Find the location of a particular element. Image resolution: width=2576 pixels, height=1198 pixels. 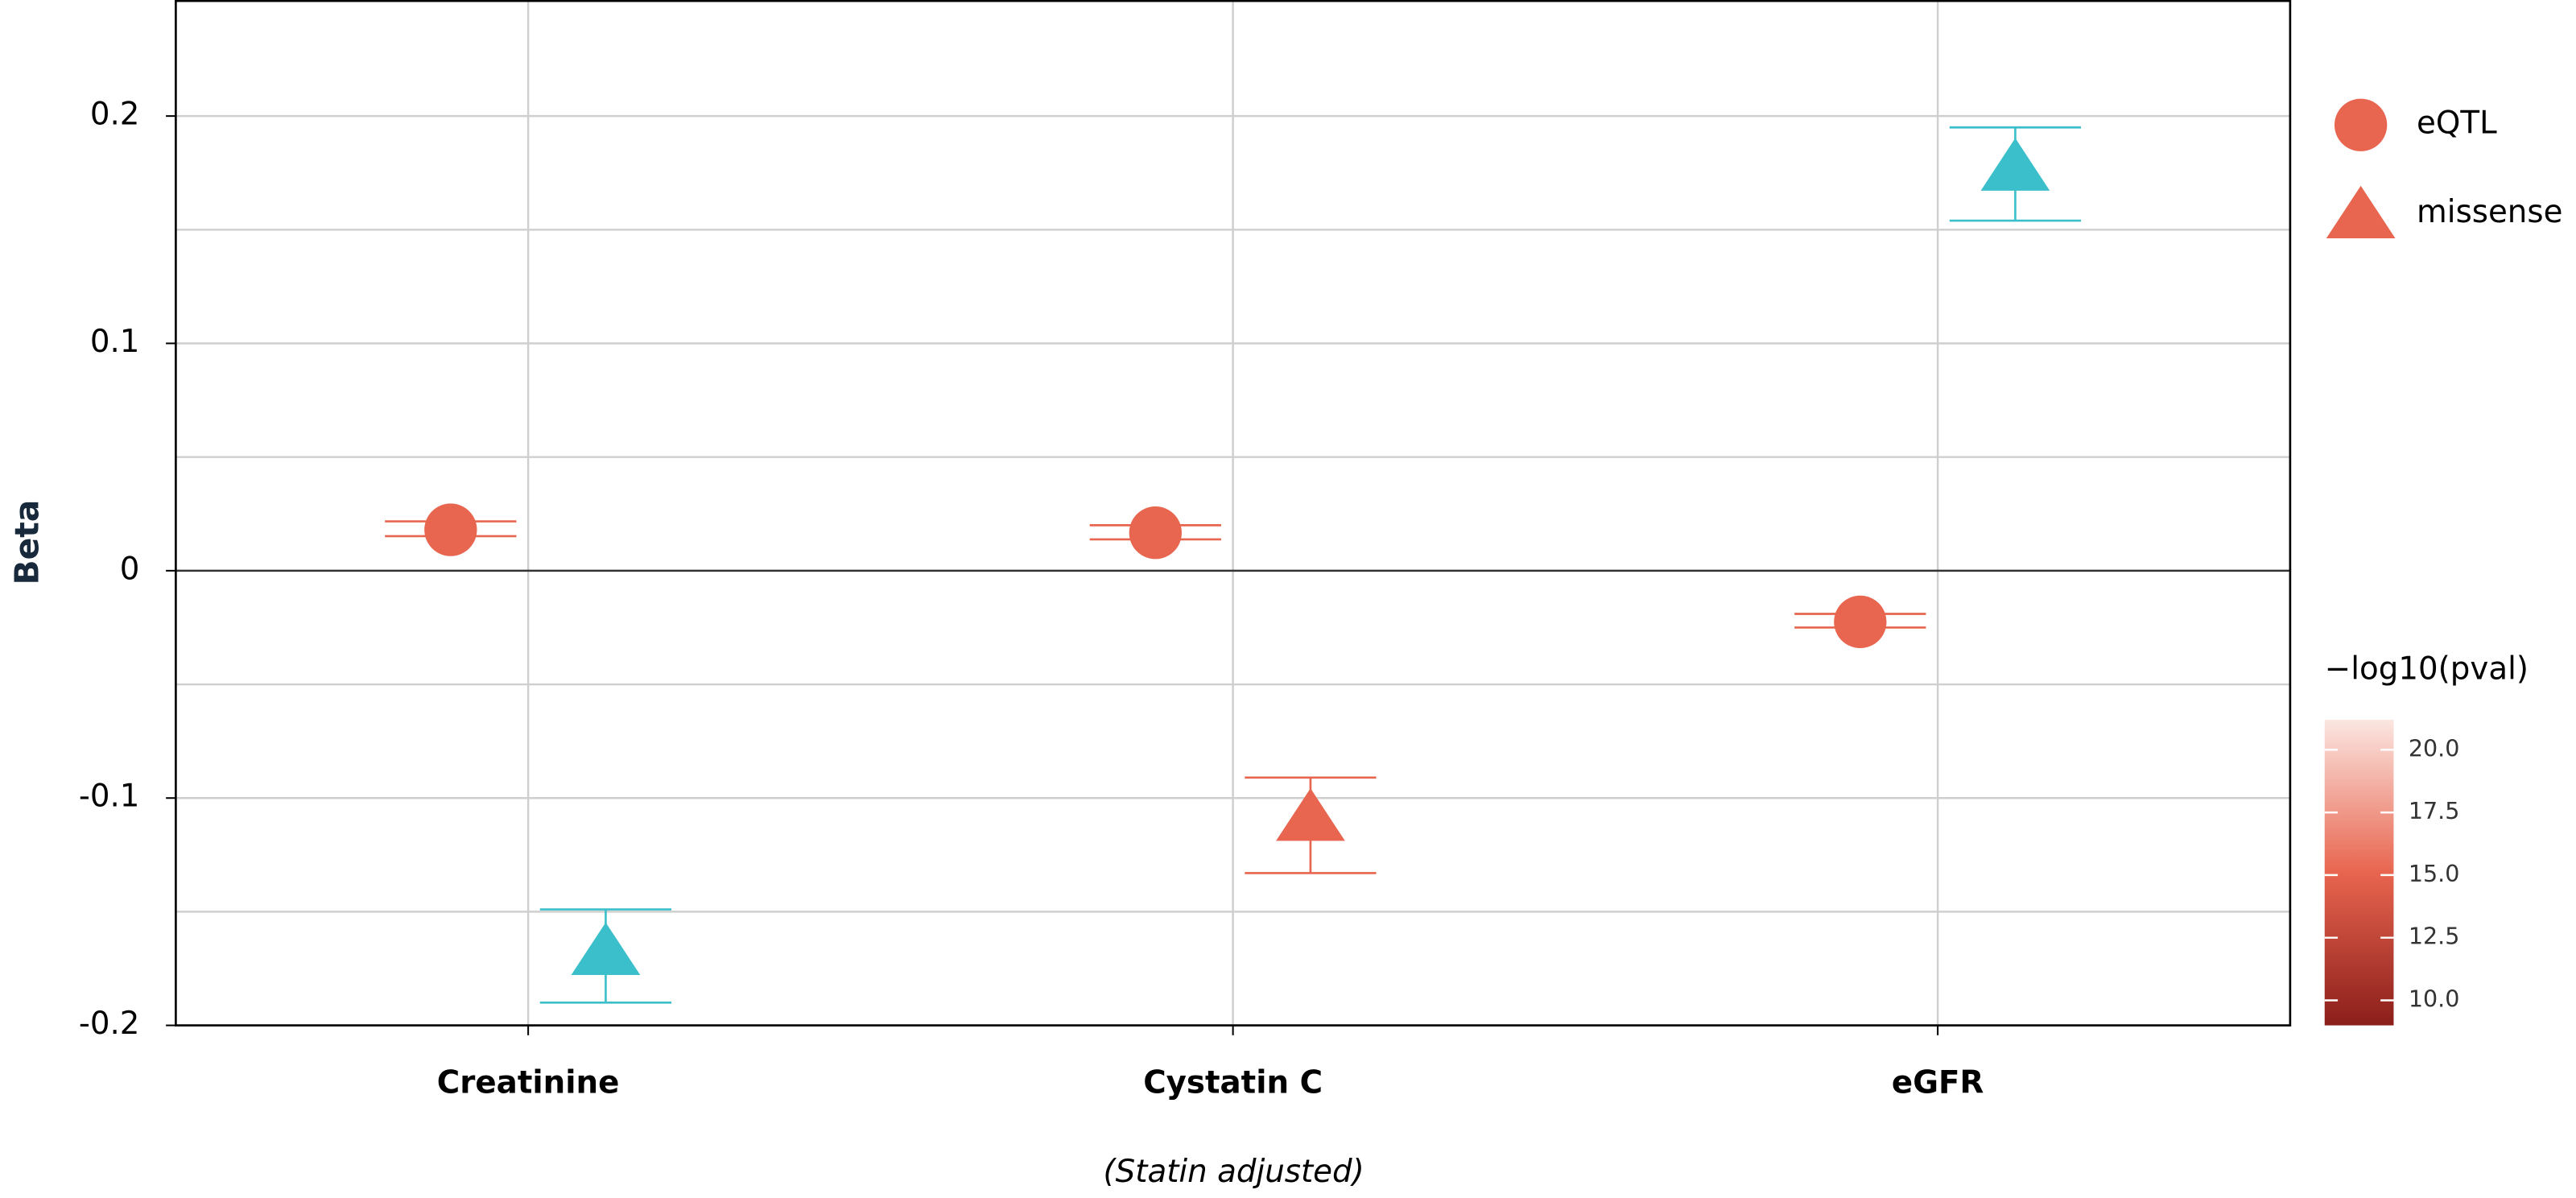

colorbar-tick-label: 15.0 is located at coordinates (2434, 873).